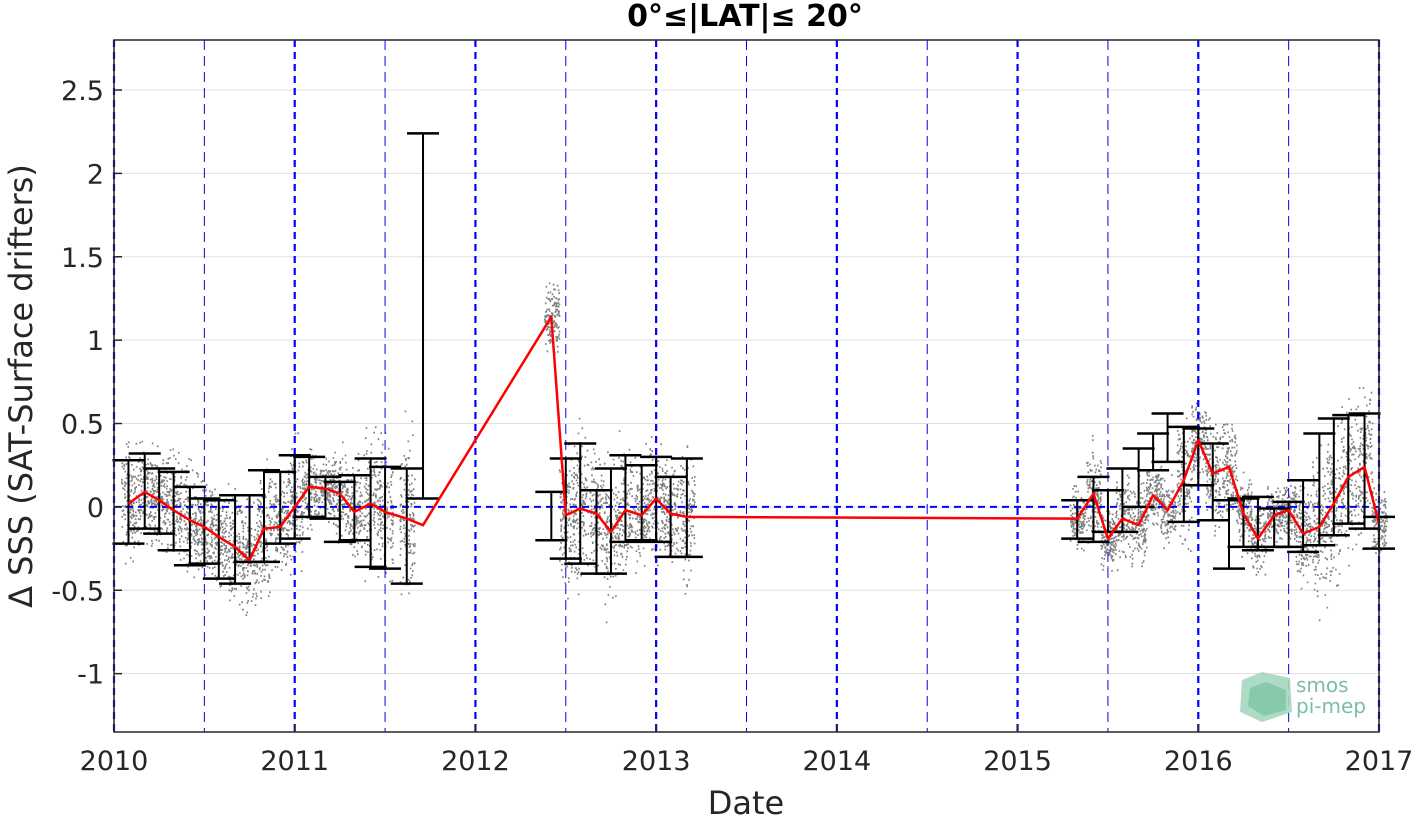 This screenshot has width=1418, height=818. What do you see at coordinates (747, 750) in the screenshot?
I see `x-axis-ticks: 2010 2011 2012 2013 2014 2015 2016 2017` at bounding box center [747, 750].